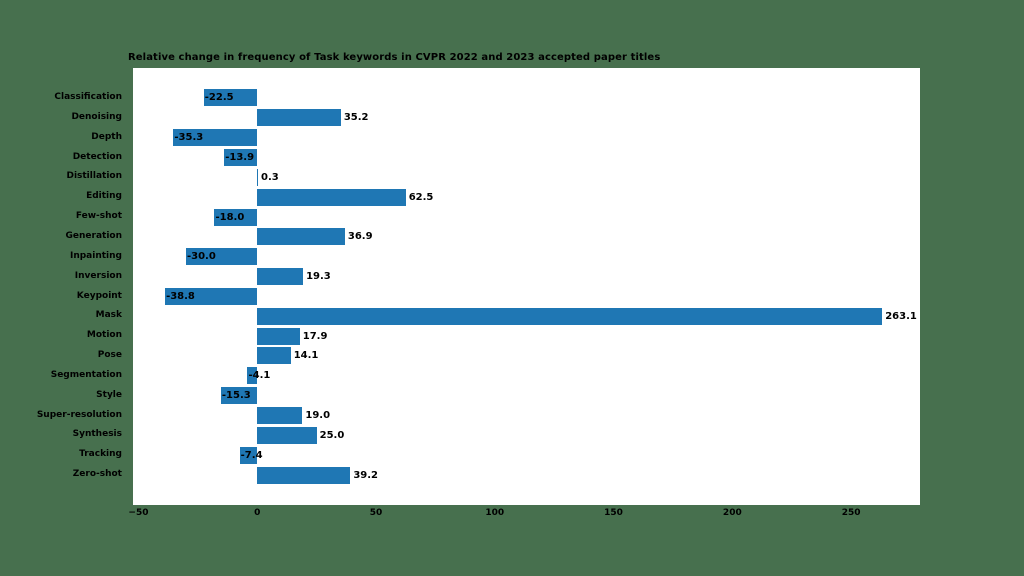  I want to click on value-label: -4.1, so click(259, 376).